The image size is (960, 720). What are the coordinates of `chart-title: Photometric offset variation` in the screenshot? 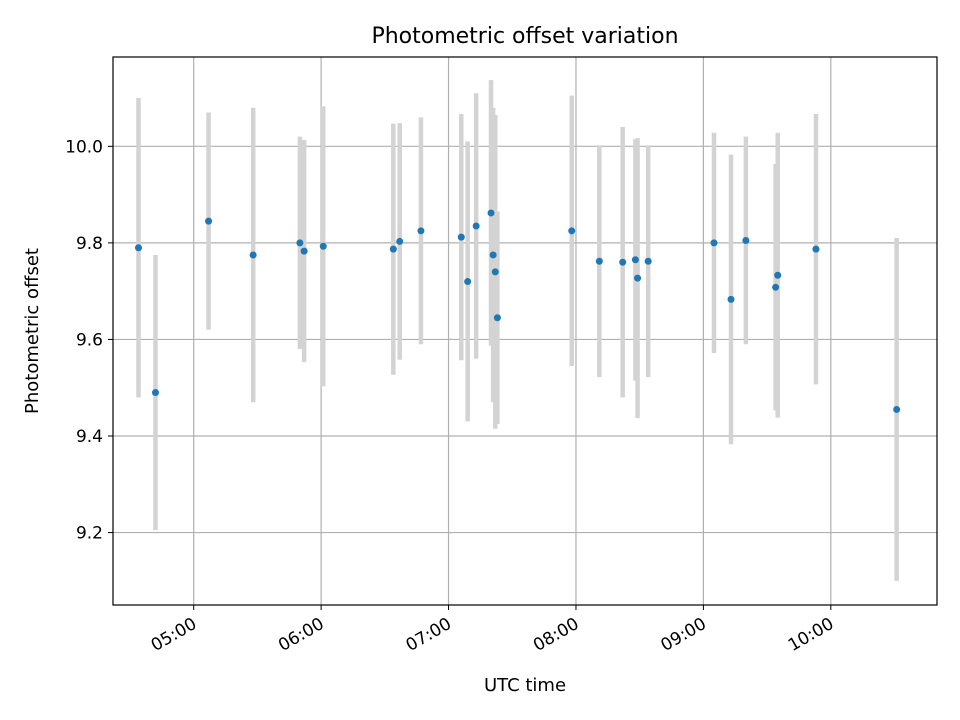 It's located at (524, 36).